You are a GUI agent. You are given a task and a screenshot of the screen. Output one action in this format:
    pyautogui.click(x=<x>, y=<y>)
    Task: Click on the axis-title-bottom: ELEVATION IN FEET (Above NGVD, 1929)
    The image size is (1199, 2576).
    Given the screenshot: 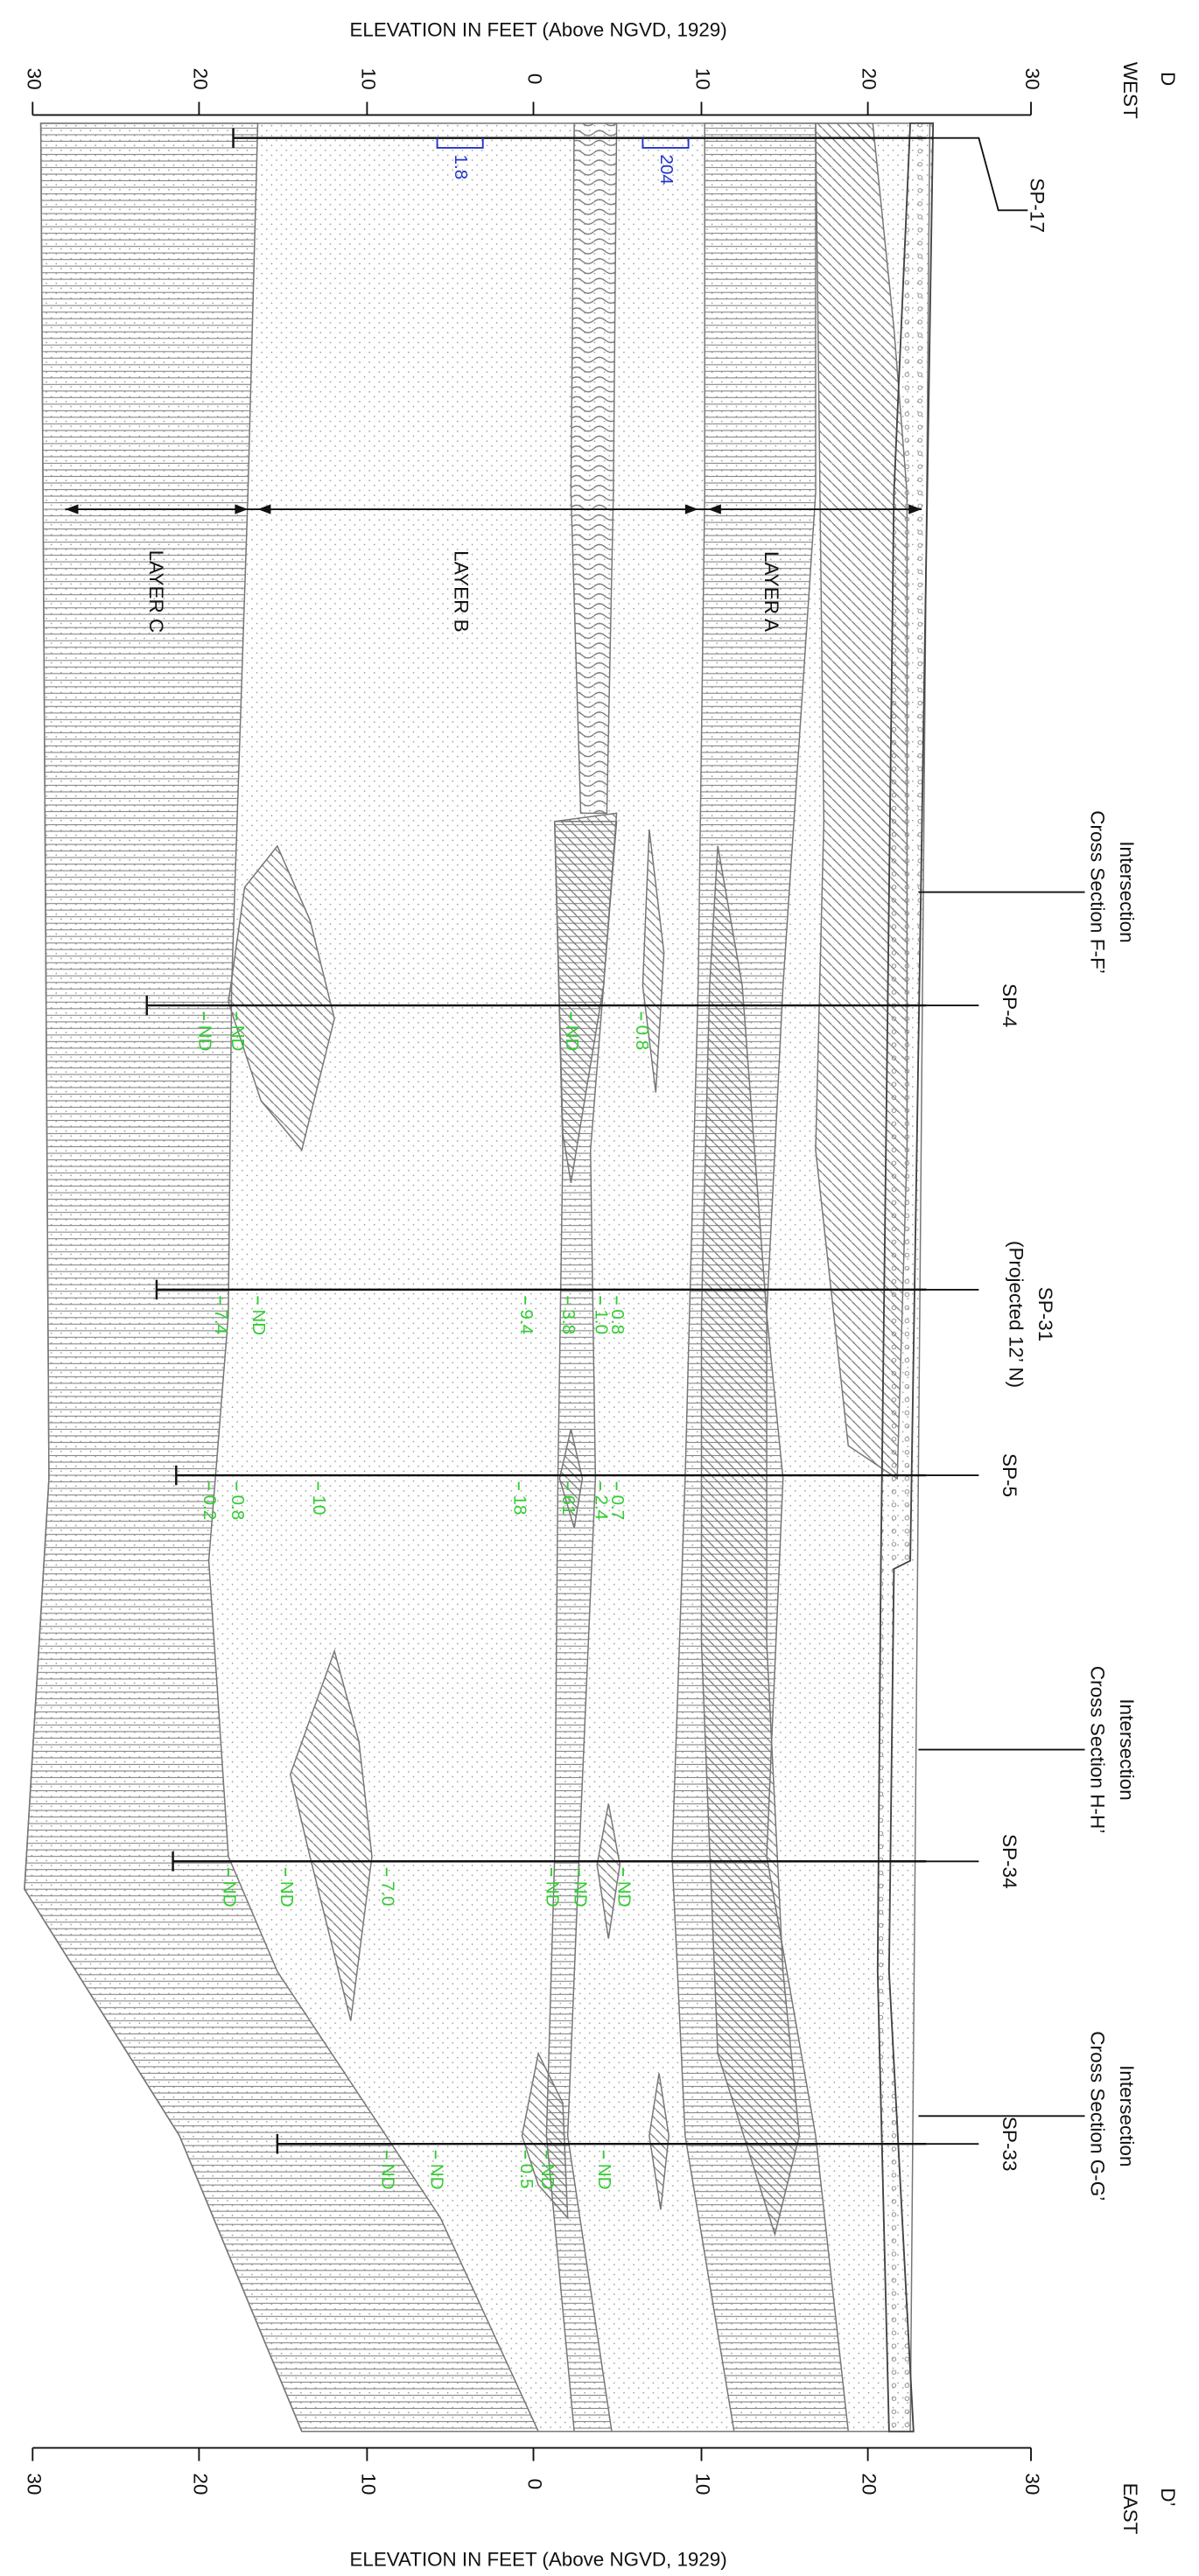 What is the action you would take?
    pyautogui.click(x=538, y=2560)
    